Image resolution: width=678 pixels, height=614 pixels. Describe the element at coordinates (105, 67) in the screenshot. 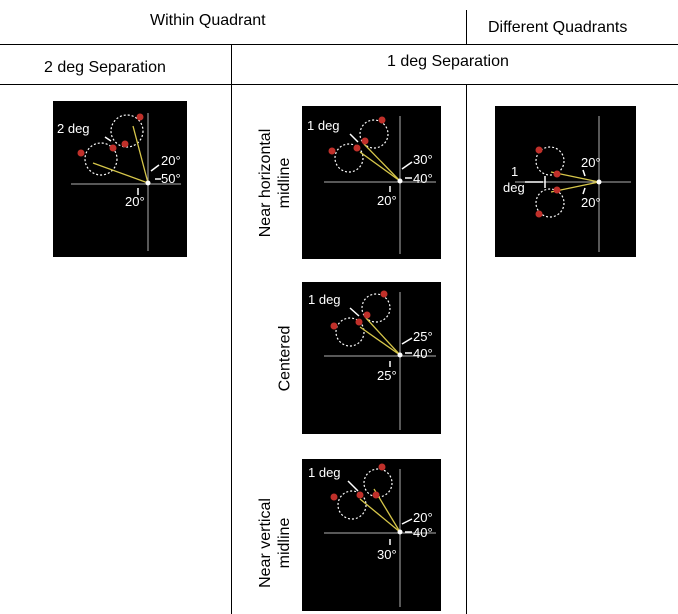

I see `header-2deg-separation: 2 deg Separation` at that location.